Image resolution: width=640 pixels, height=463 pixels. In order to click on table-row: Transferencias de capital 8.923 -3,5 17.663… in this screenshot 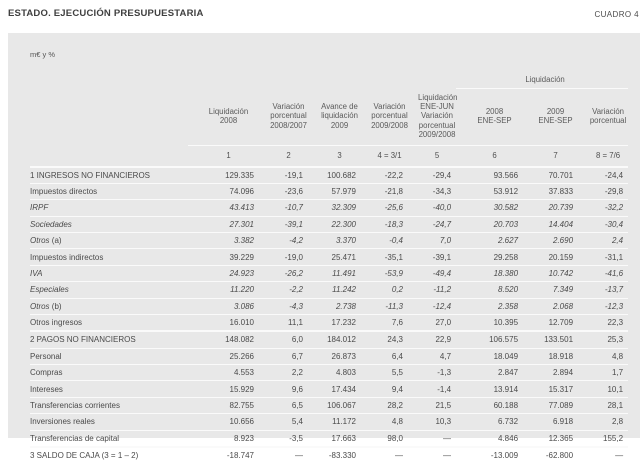, I will do `click(329, 438)`.